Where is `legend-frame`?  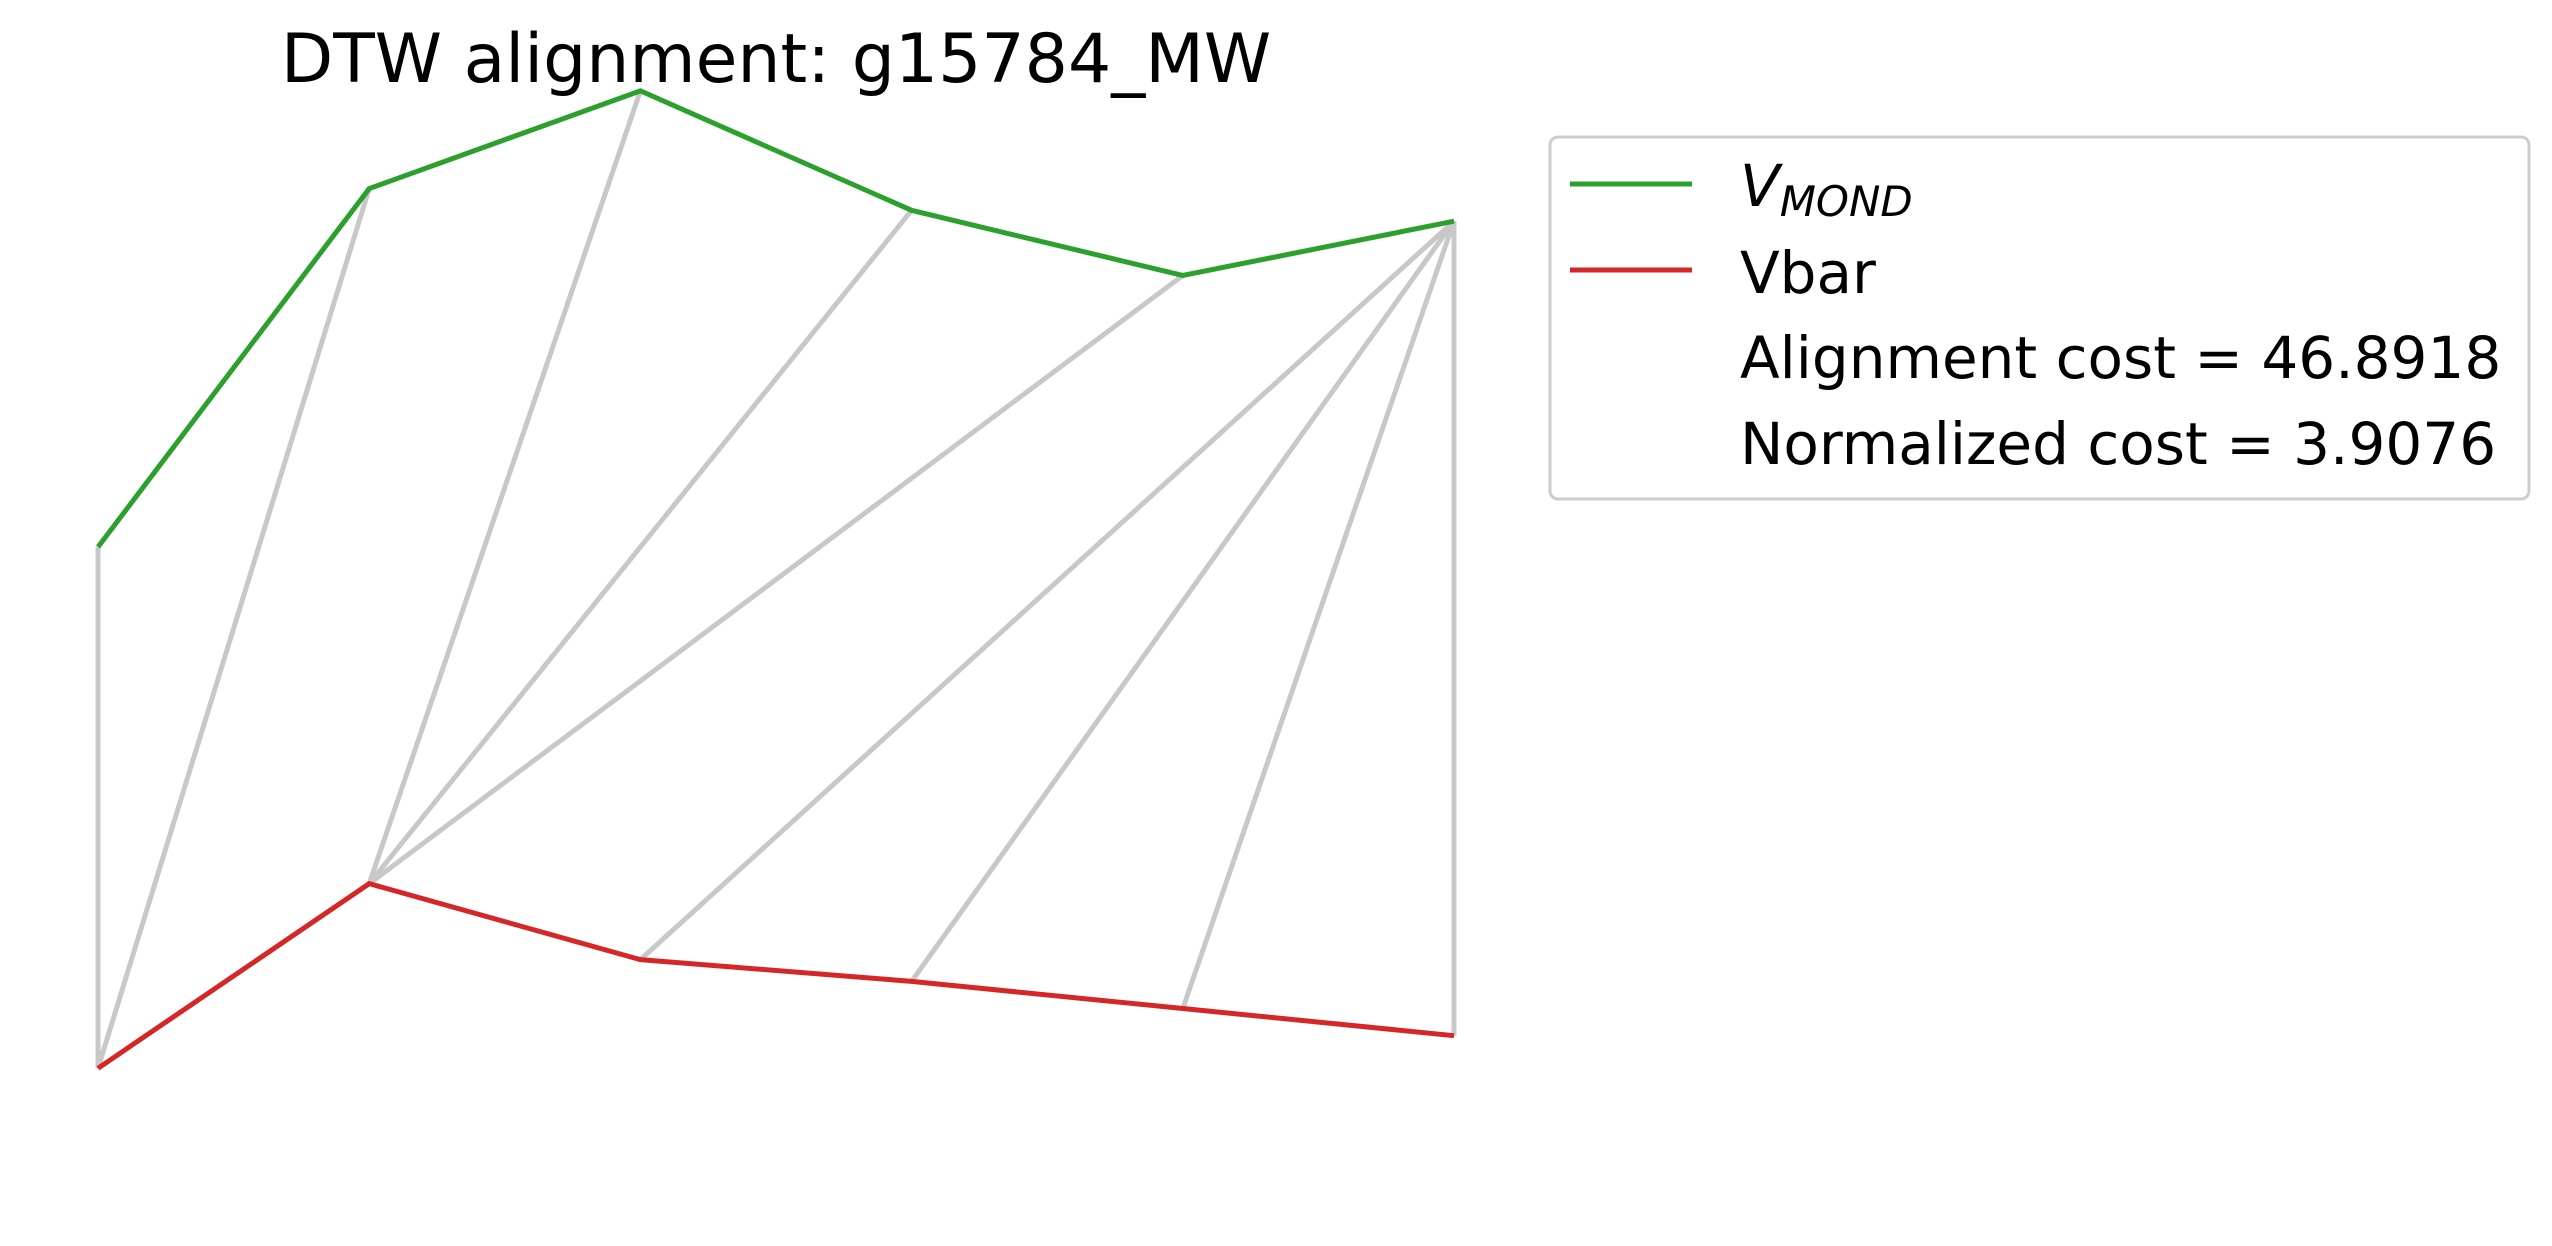
legend-frame is located at coordinates (2039, 318).